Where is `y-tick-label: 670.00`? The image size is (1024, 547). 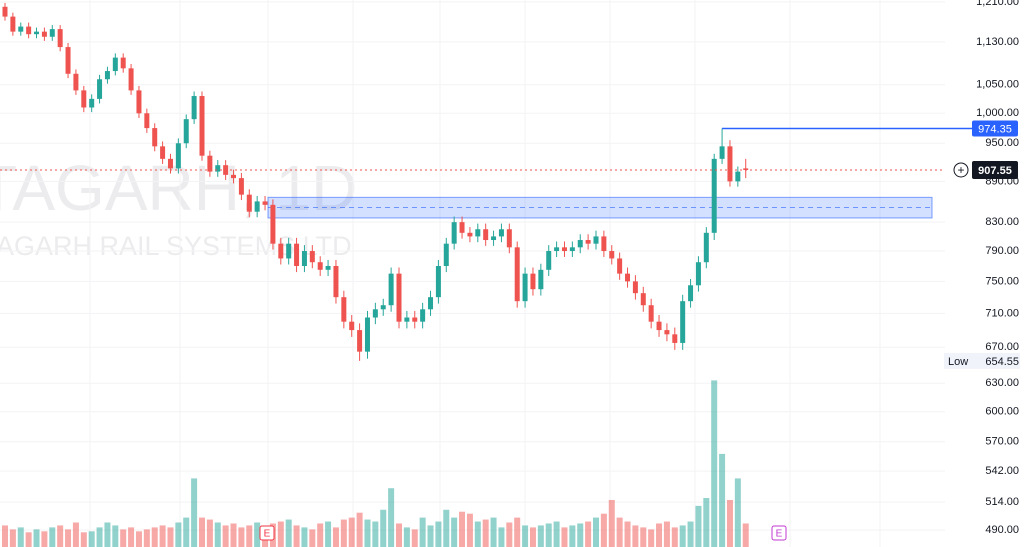 y-tick-label: 670.00 is located at coordinates (1002, 347).